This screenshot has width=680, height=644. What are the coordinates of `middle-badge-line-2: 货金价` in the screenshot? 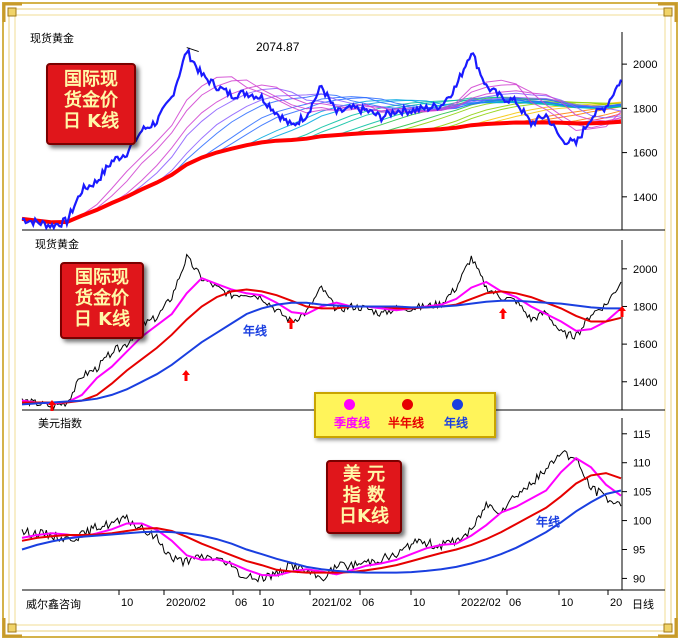 It's located at (102, 299).